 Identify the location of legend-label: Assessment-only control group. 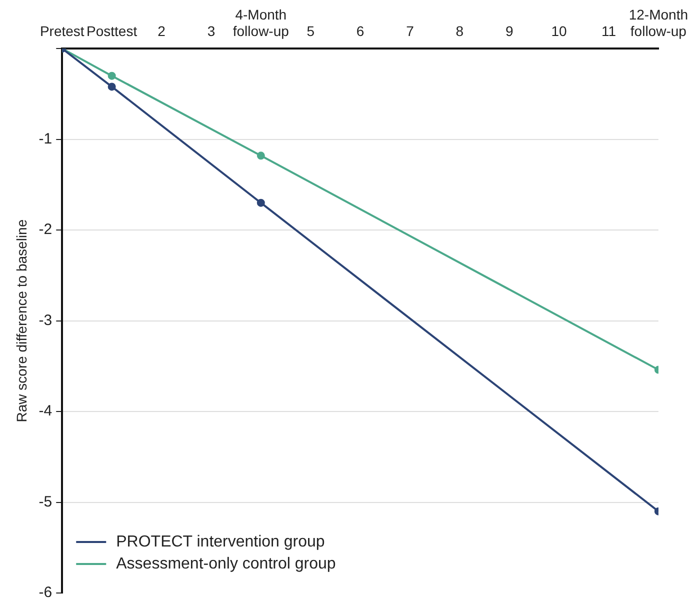
(226, 563).